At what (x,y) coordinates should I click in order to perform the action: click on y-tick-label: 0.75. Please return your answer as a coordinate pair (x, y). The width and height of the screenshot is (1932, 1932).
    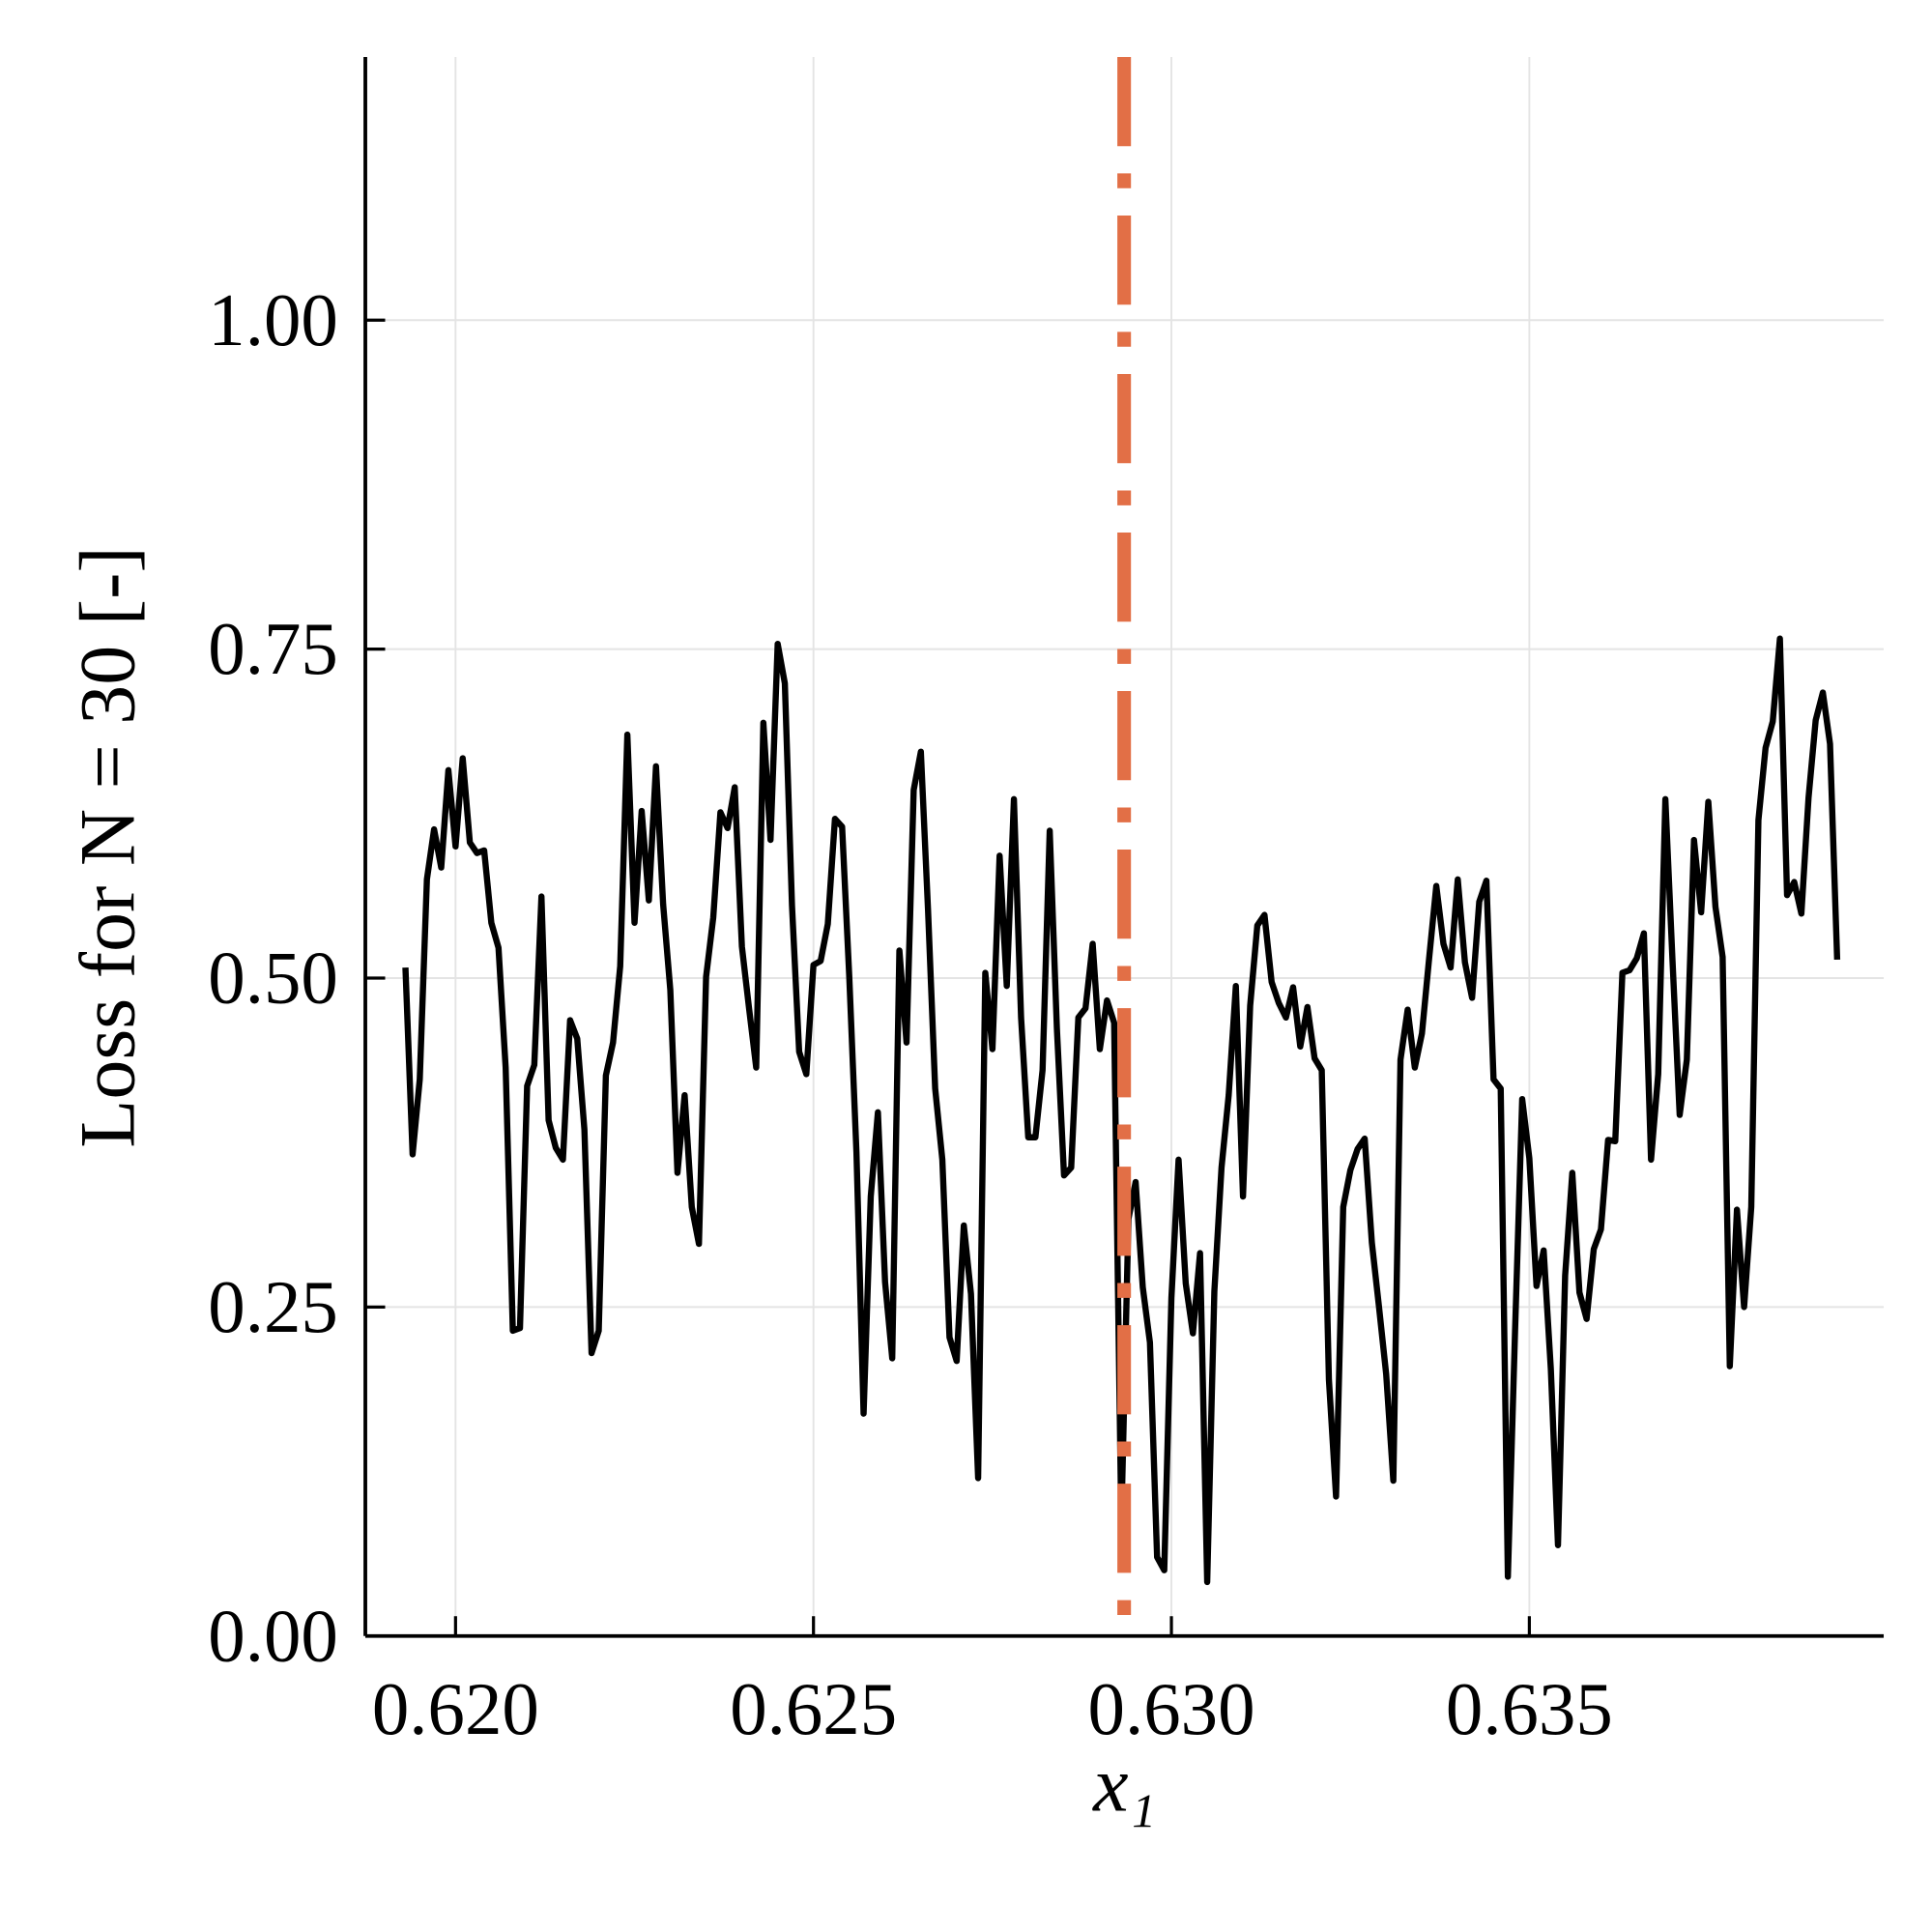
    Looking at the image, I should click on (273, 648).